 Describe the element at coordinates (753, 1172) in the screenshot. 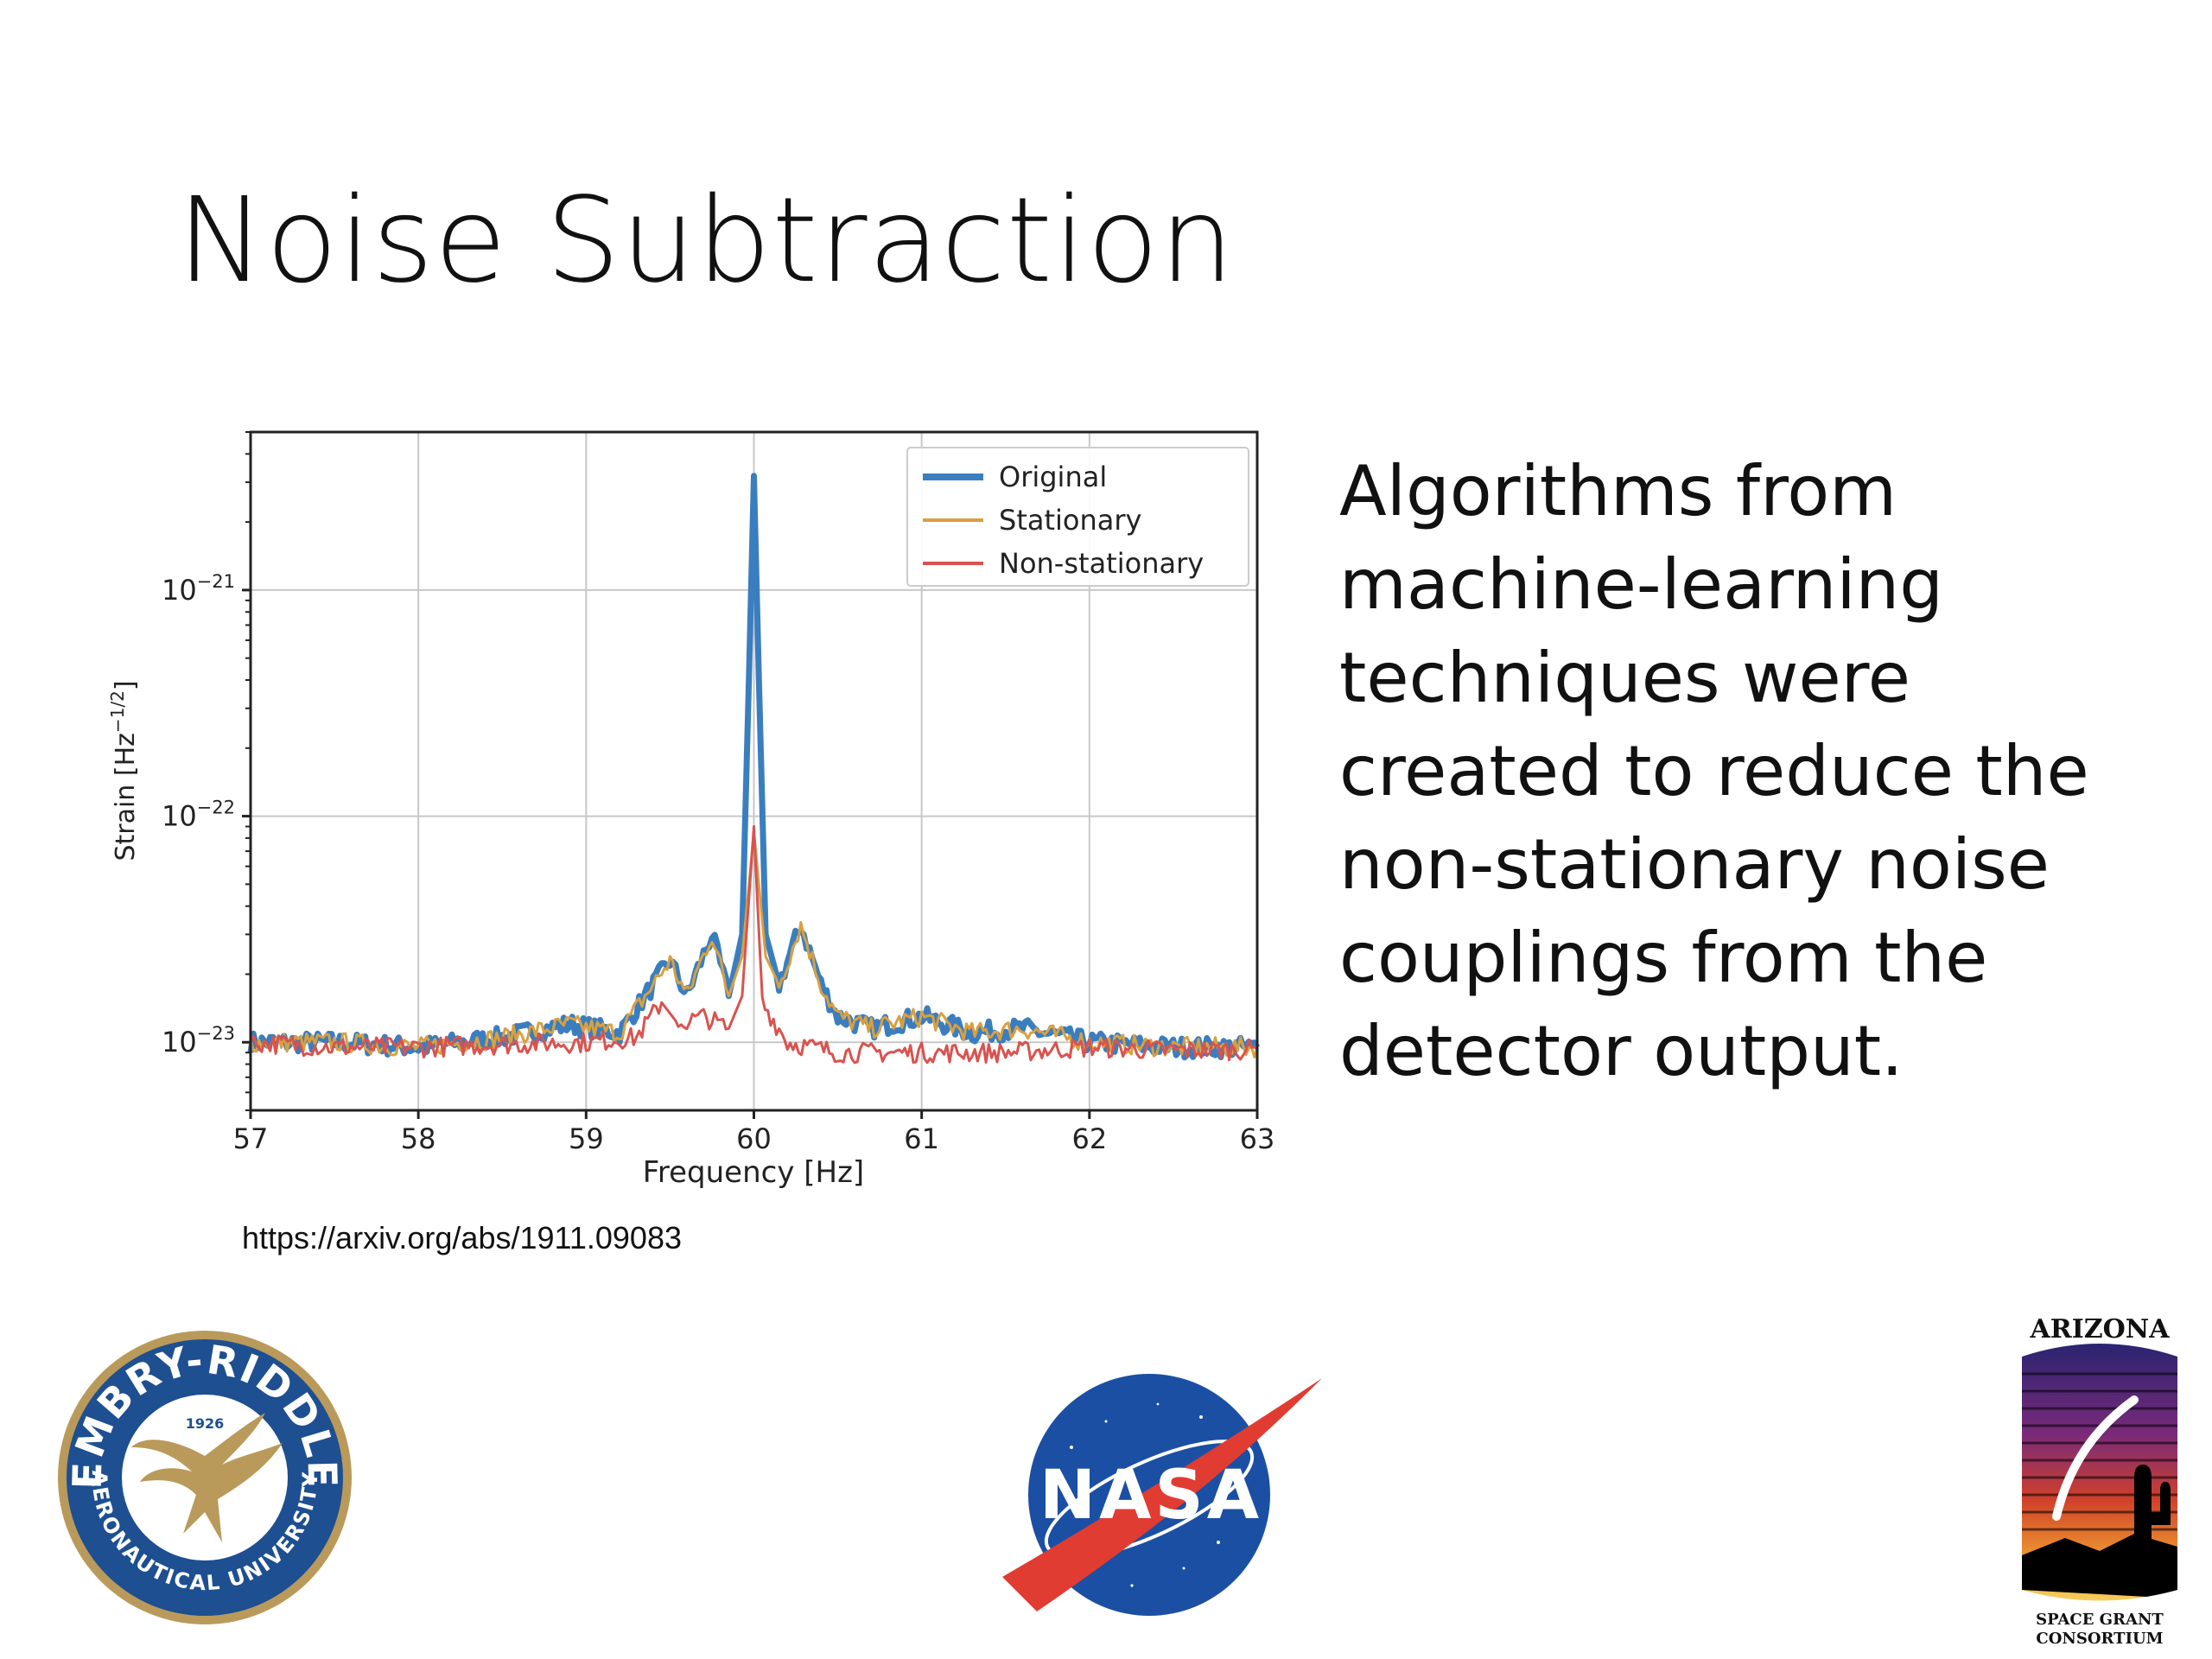

I see `x-axis-label: Frequency [Hz]` at that location.